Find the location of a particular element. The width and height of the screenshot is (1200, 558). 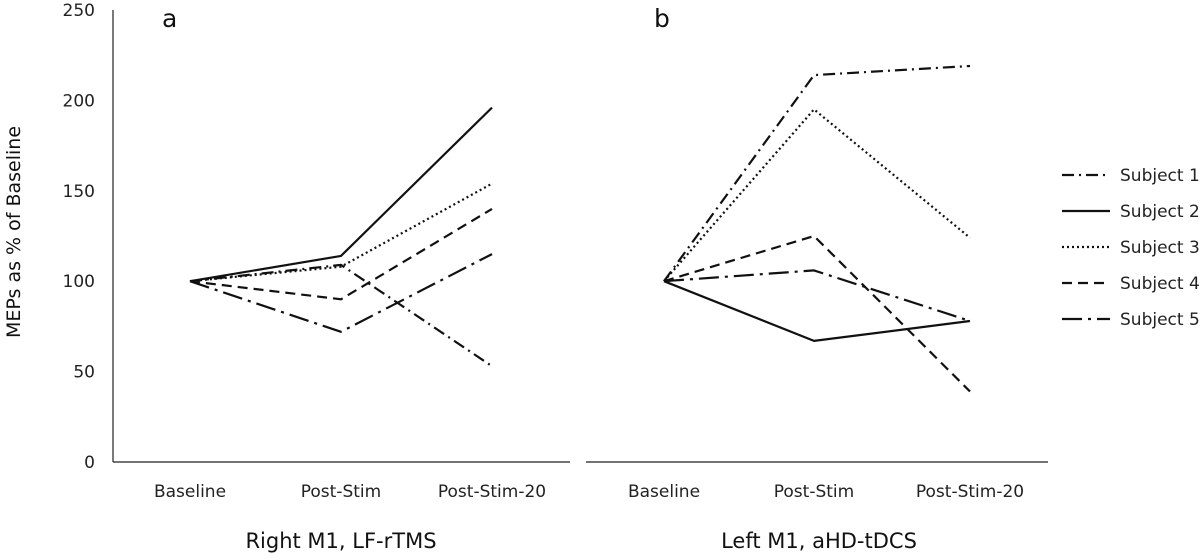

panel-a-x-tick-label: Post-Stim-20 is located at coordinates (492, 492).